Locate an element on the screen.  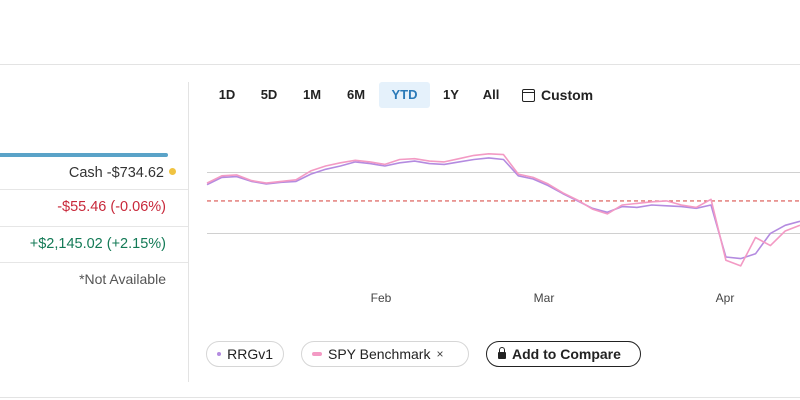
legend-label: SPY Benchmark is located at coordinates (379, 354).